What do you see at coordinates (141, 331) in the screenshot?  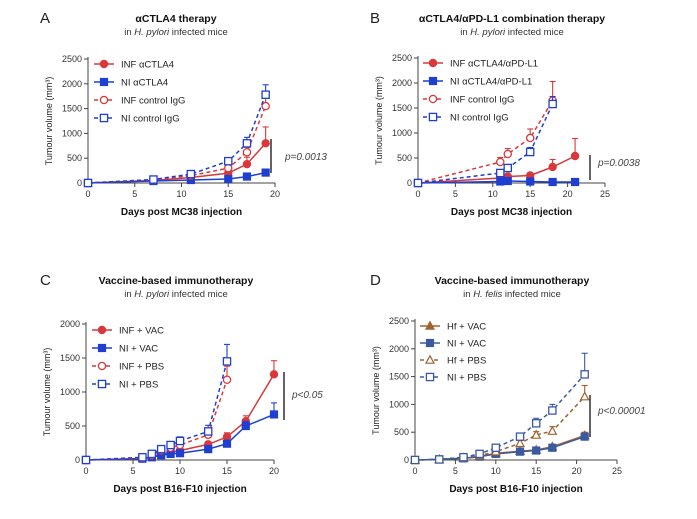 I see `legend-label: INF + VAC` at bounding box center [141, 331].